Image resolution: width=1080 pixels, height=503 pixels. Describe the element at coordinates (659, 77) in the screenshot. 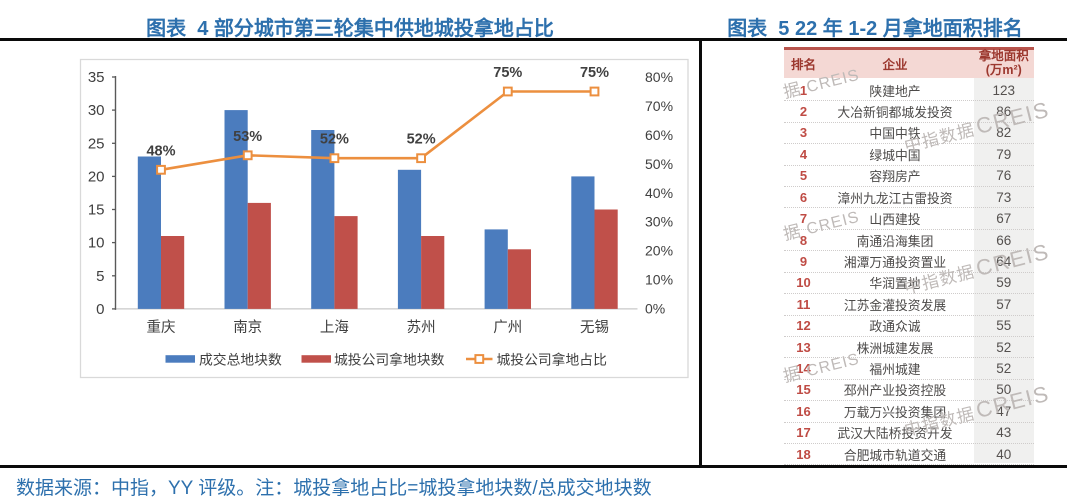

I see `svg-text: 80%` at that location.